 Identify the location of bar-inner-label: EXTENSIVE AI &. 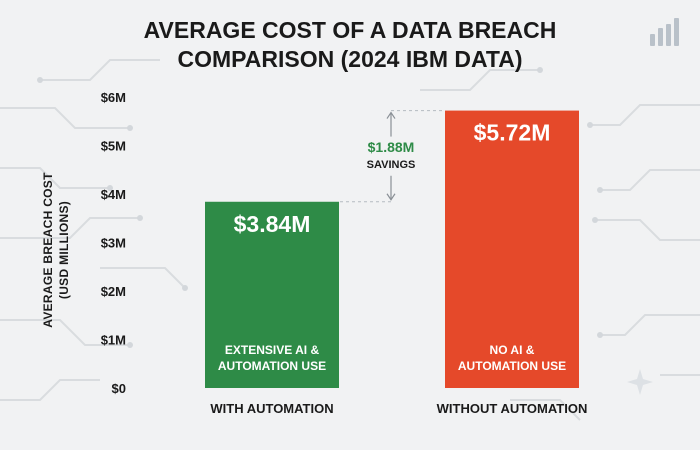
(272, 350).